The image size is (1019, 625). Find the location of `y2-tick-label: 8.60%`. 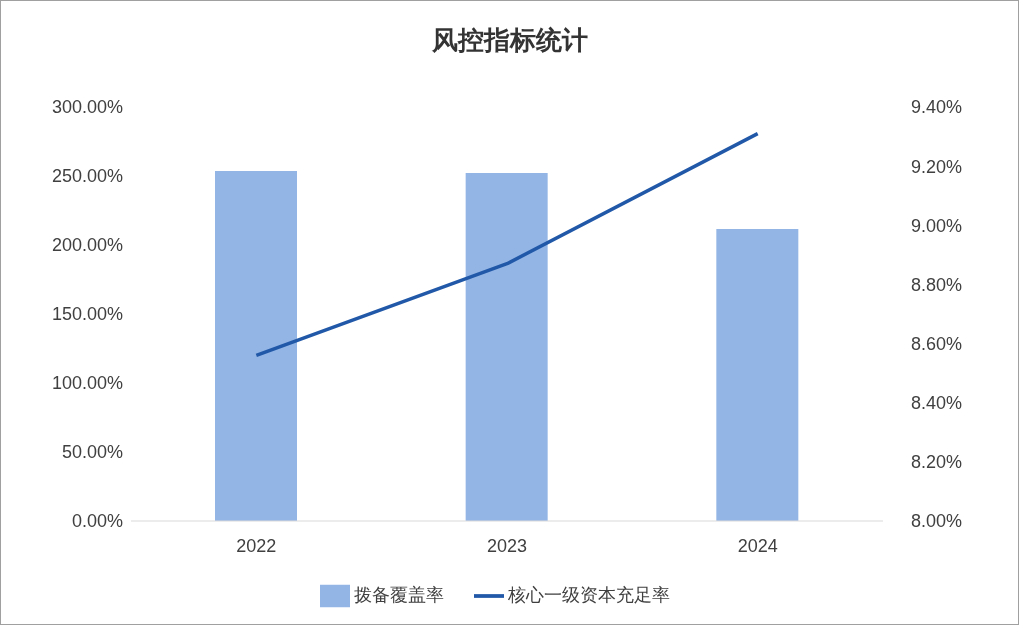

y2-tick-label: 8.60% is located at coordinates (937, 343).